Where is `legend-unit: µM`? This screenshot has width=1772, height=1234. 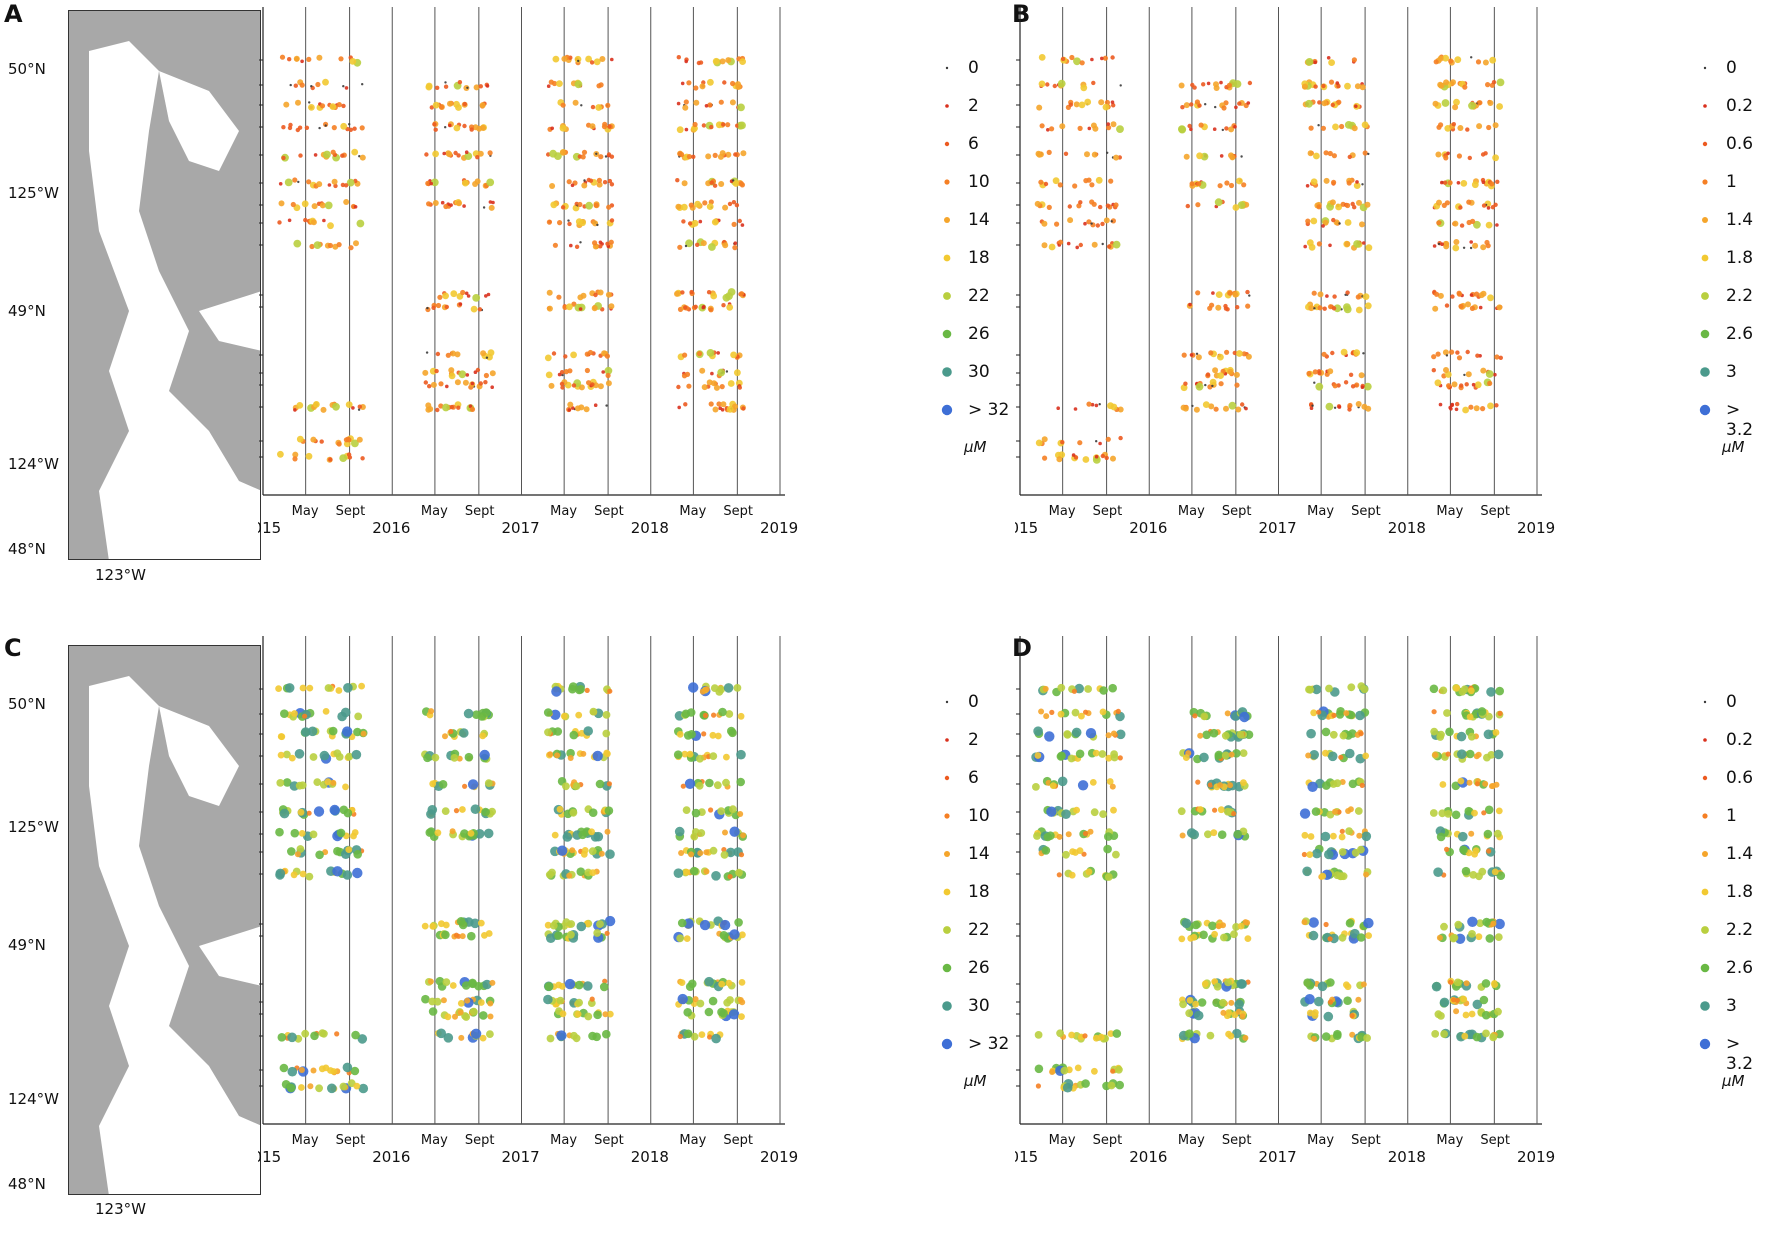 legend-unit: µM is located at coordinates (975, 1081).